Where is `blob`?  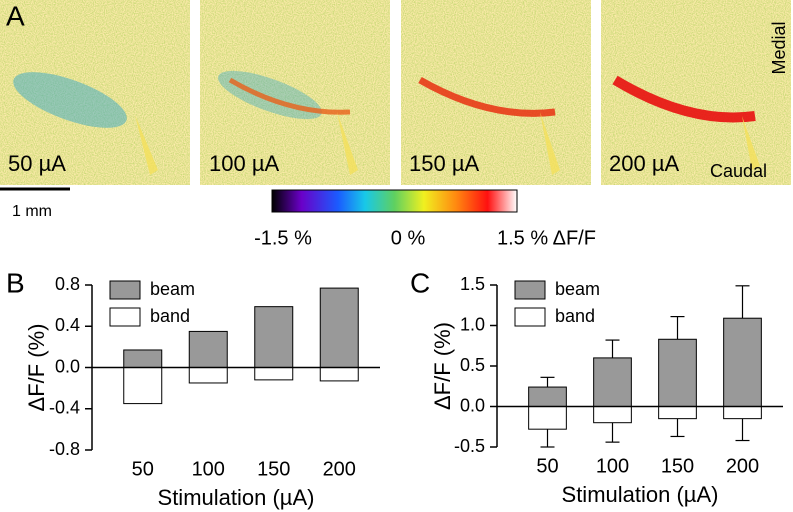
blob is located at coordinates (70, 100).